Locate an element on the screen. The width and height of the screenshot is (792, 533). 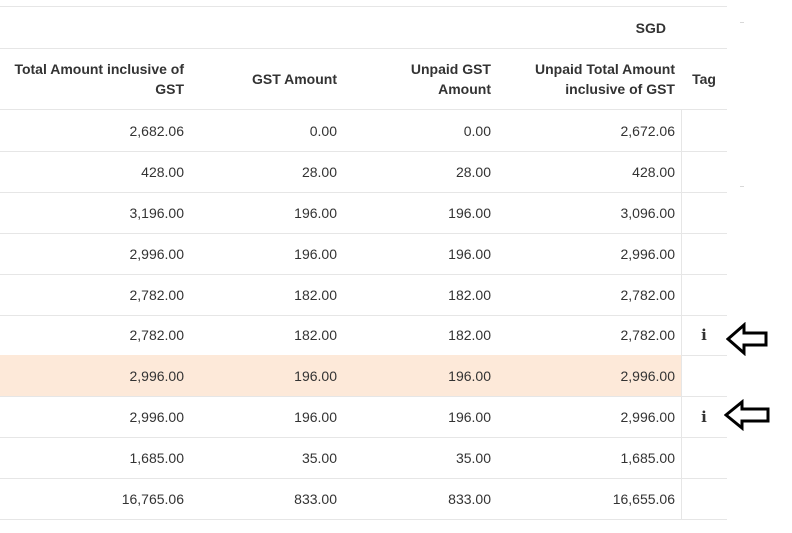
total-amount-cell: 1,685.00 is located at coordinates (157, 457).